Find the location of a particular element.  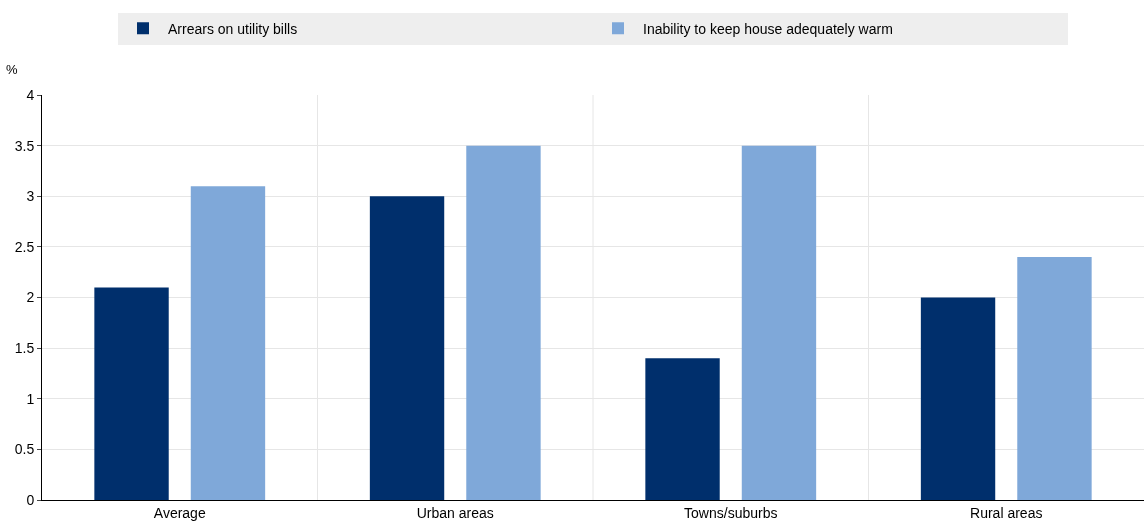

y-tick-label: 0.5 is located at coordinates (24, 449).